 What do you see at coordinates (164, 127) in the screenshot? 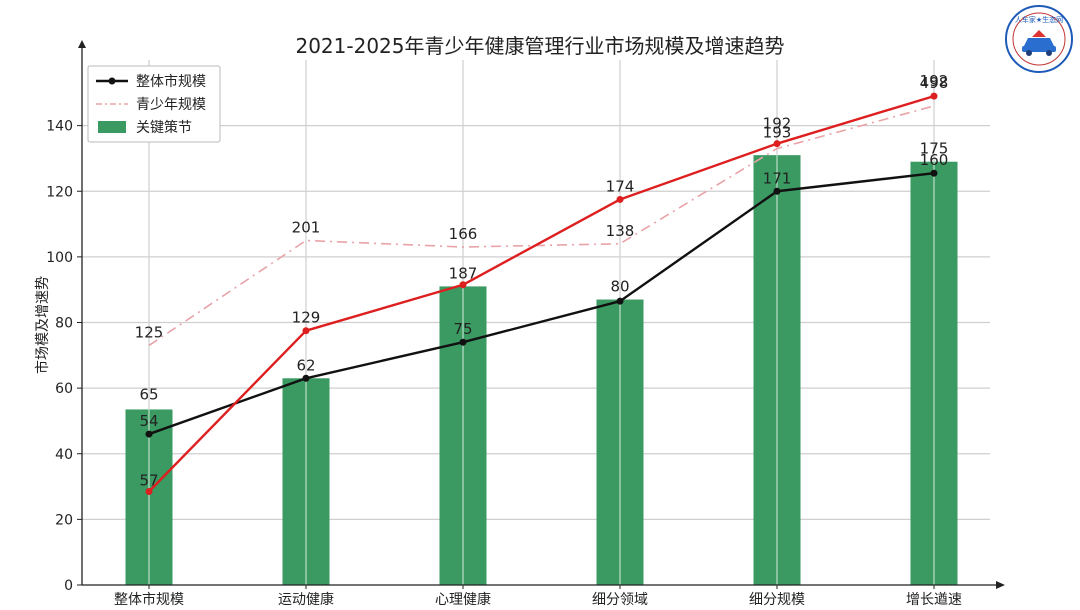
I see `legend-label: 关键策节` at bounding box center [164, 127].